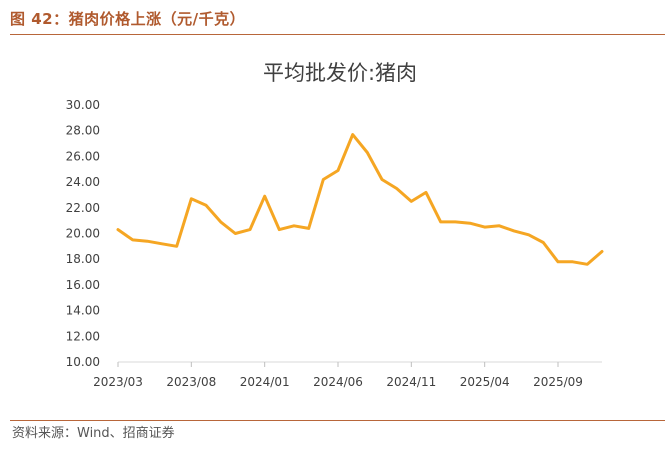  Describe the element at coordinates (338, 382) in the screenshot. I see `x-tick-label: 2024/06` at that location.